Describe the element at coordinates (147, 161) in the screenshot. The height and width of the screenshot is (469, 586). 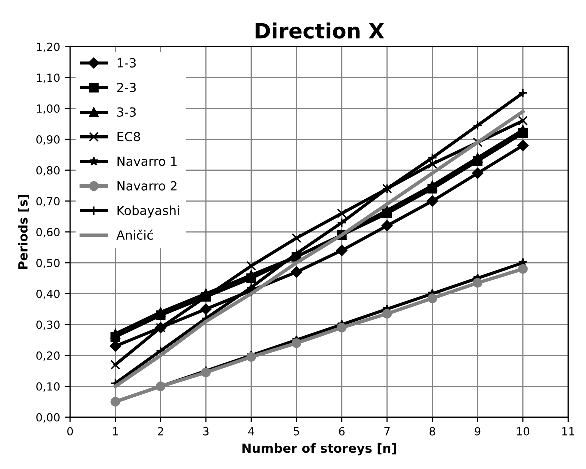
I see `legend-label: Navarro 1` at that location.